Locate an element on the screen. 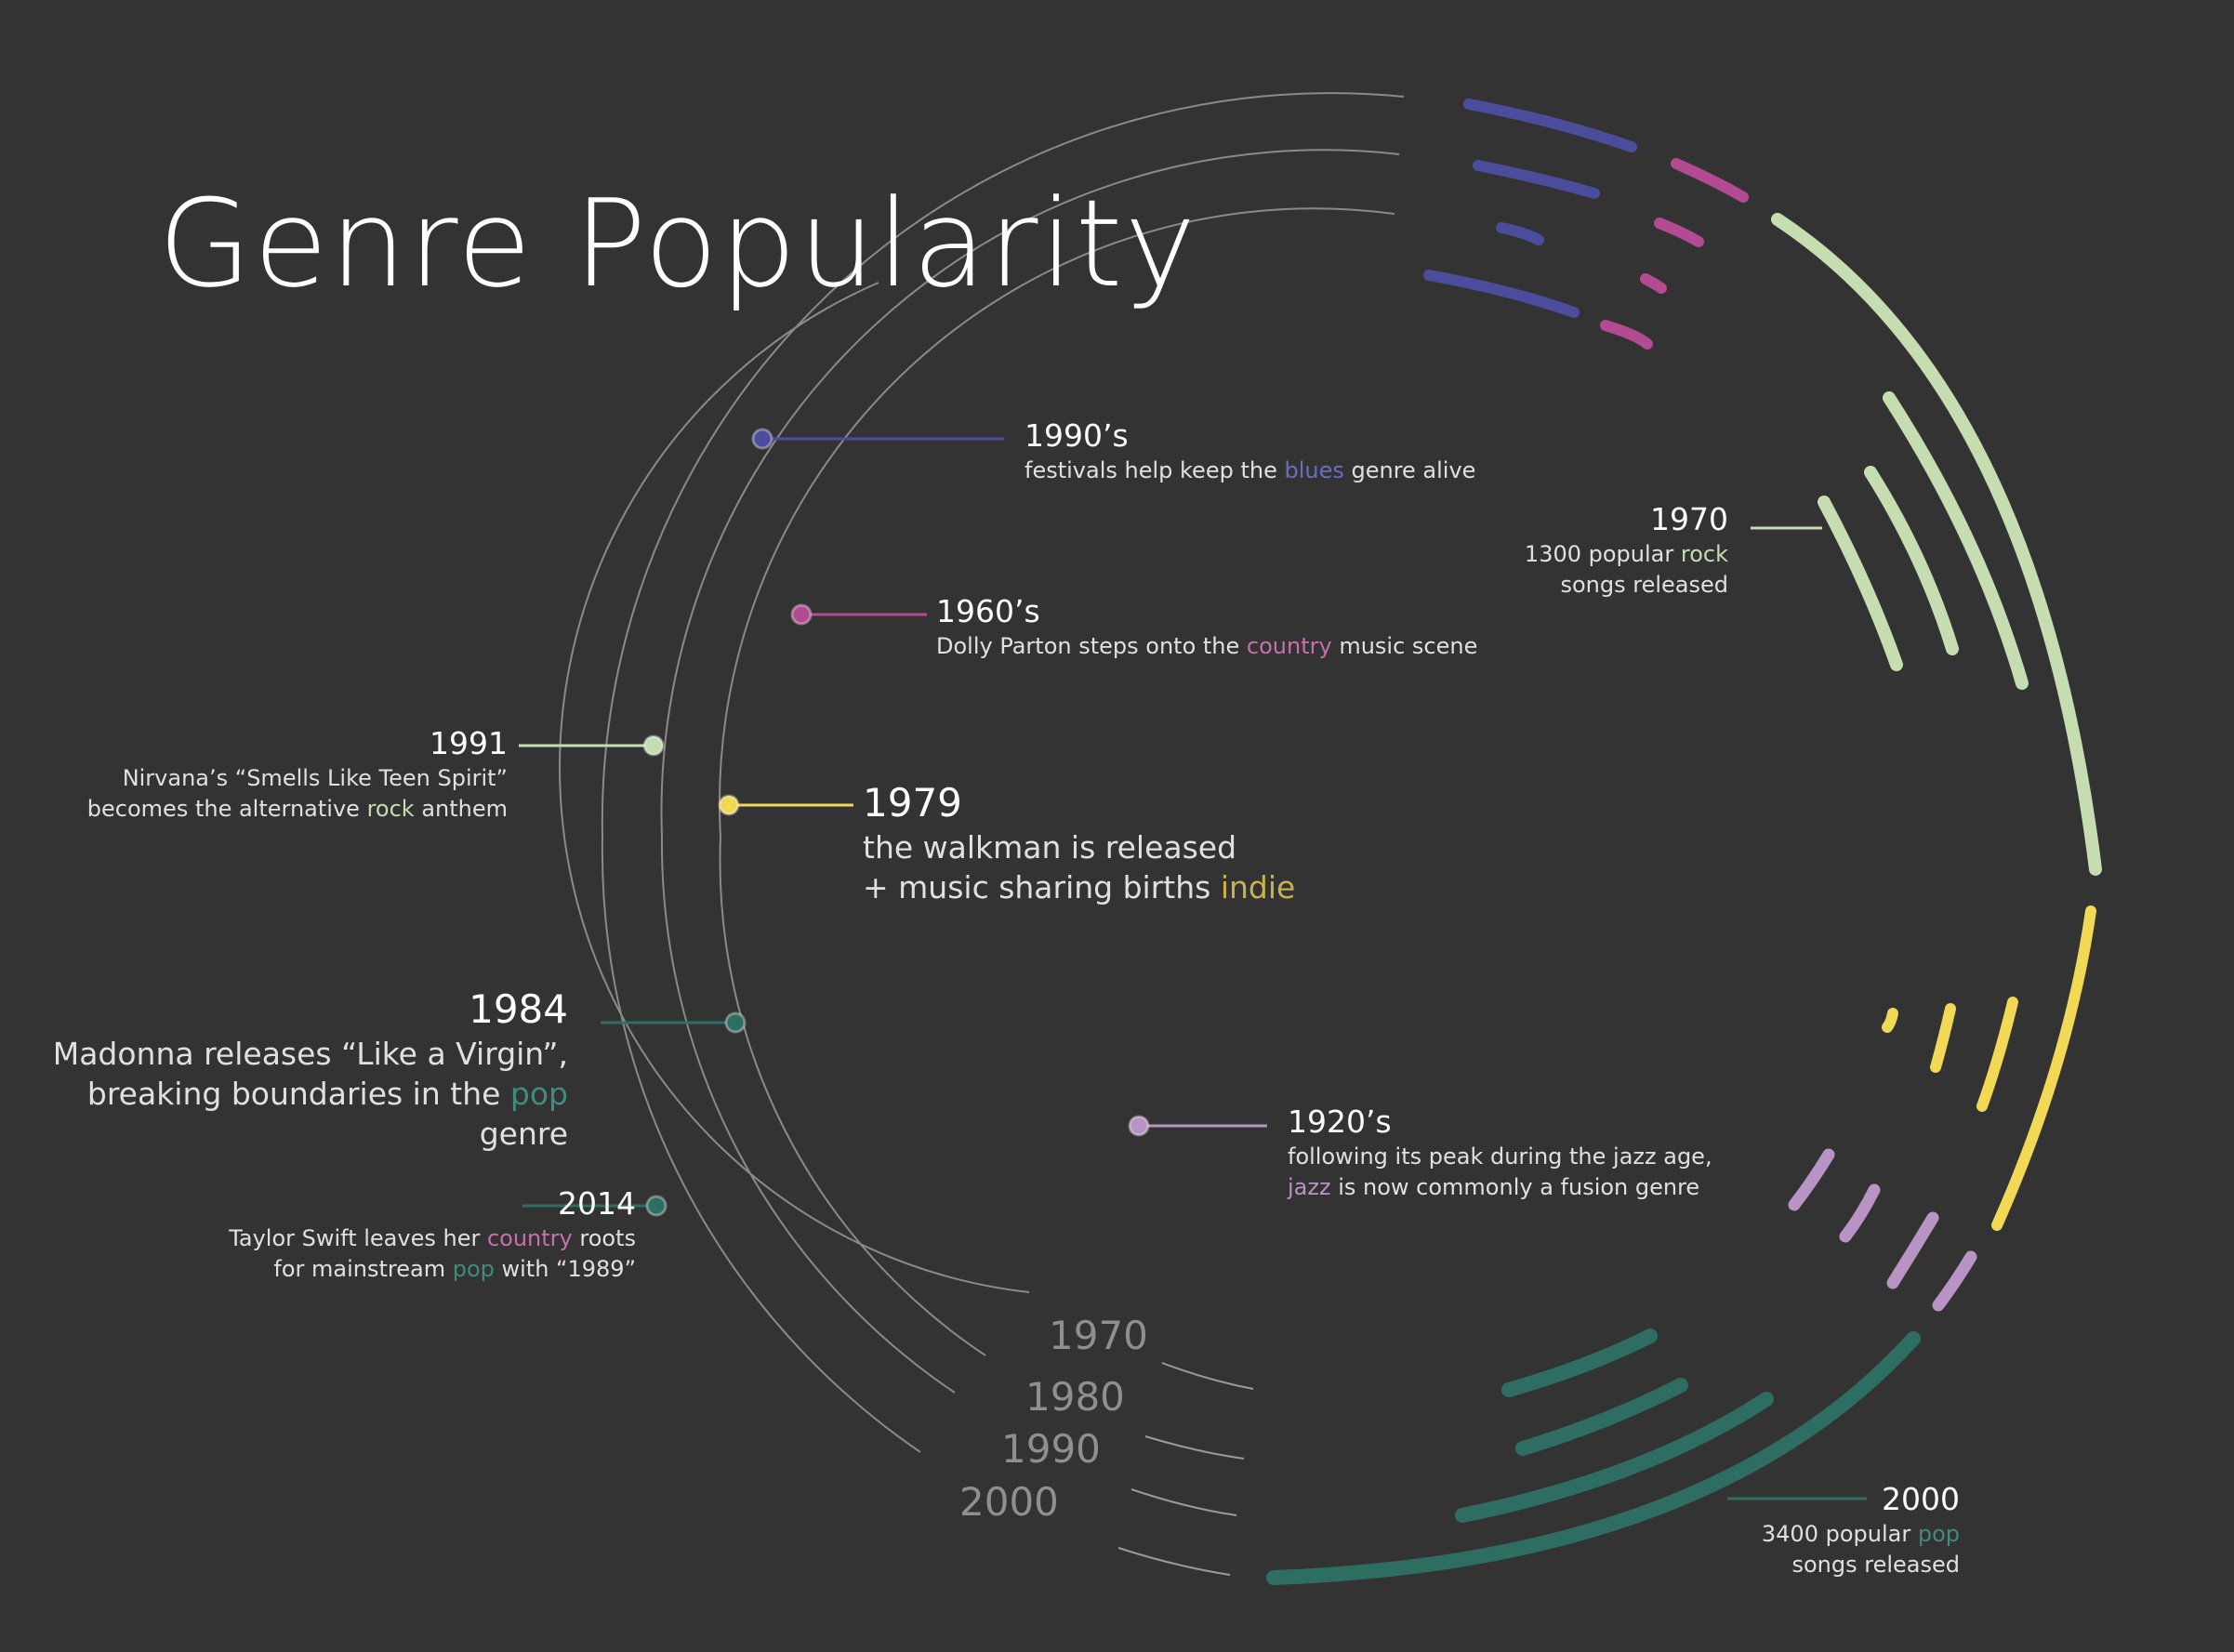  annotation-text: roots is located at coordinates (604, 1238).